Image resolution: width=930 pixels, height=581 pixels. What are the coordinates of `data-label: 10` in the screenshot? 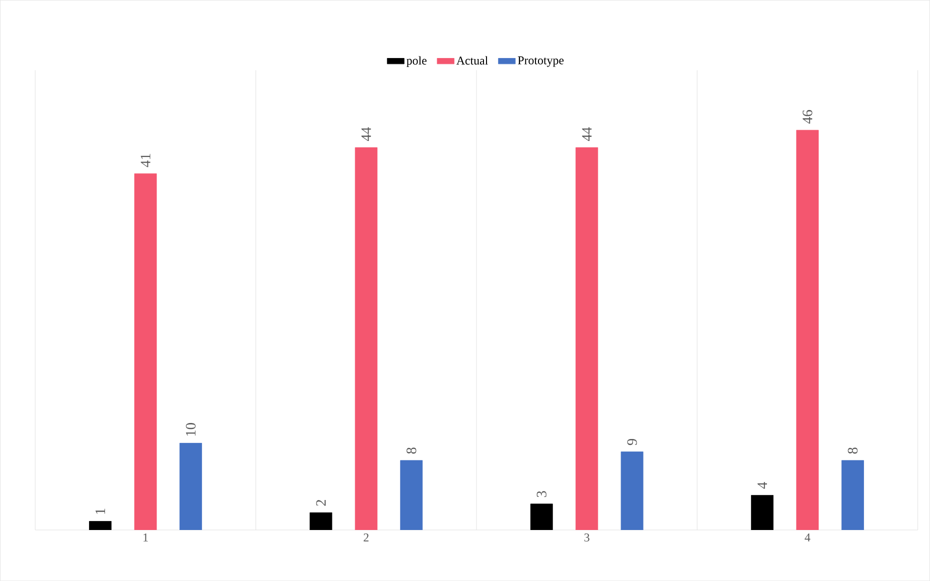 It's located at (191, 429).